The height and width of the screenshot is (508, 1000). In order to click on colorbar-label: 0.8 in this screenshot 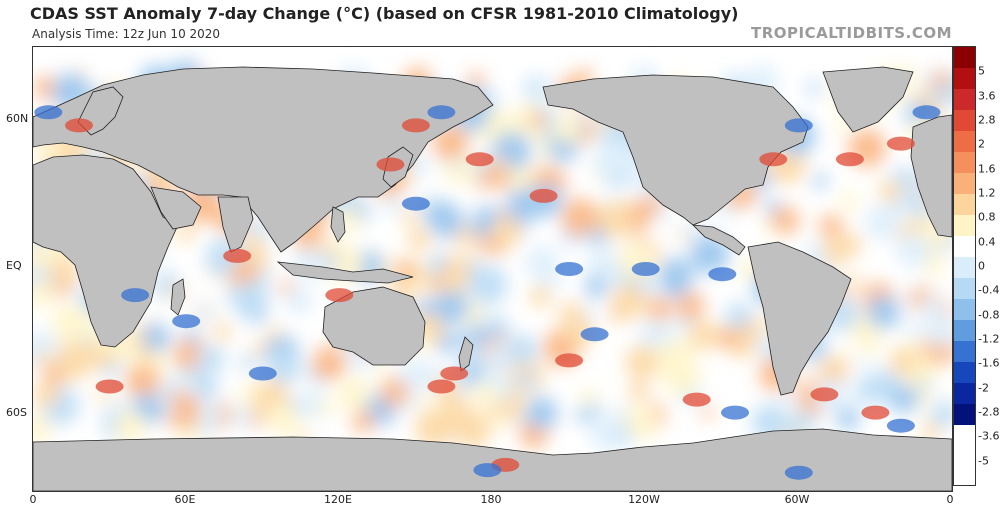, I will do `click(987, 217)`.